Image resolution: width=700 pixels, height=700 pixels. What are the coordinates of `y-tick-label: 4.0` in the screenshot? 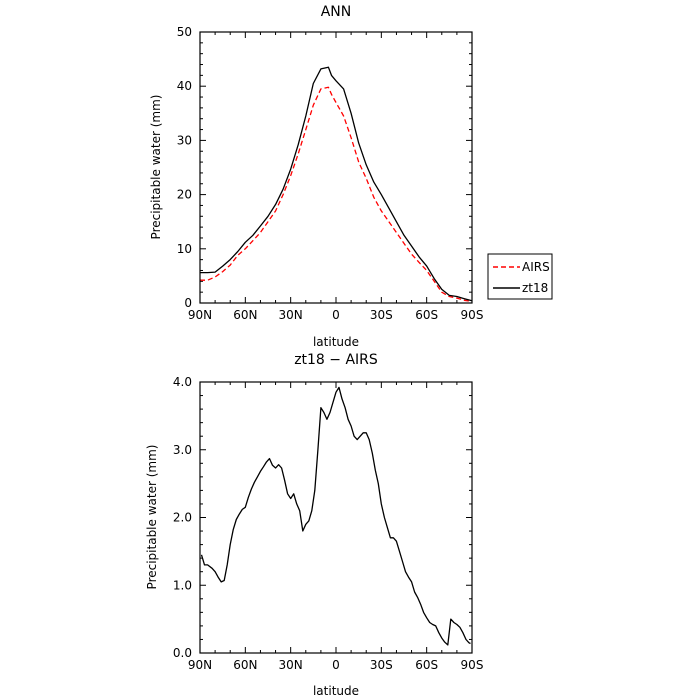 It's located at (182, 382).